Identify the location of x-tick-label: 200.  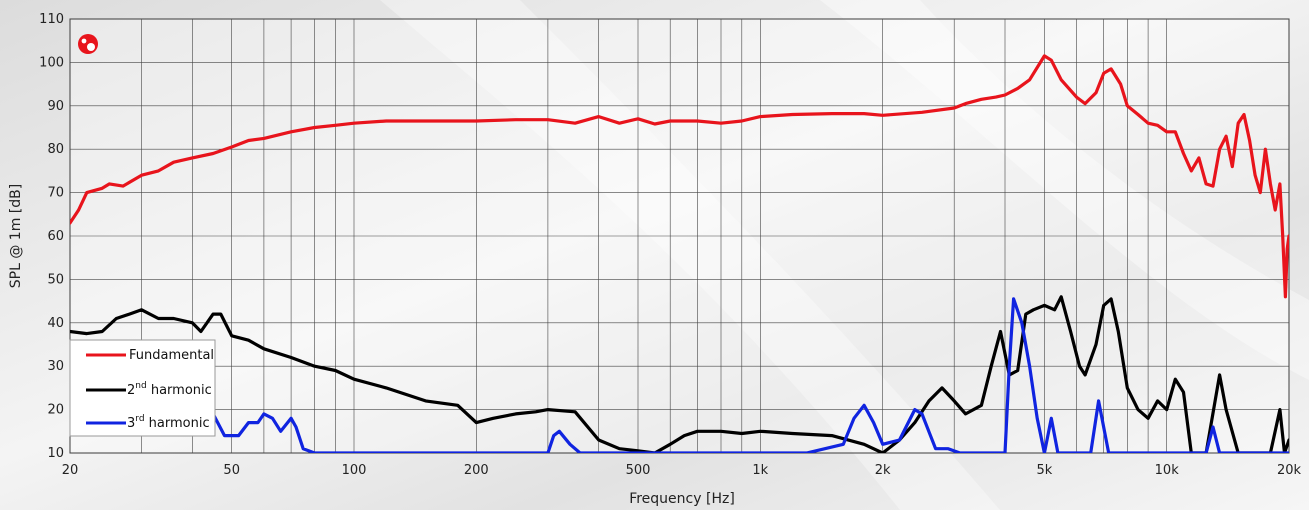
(476, 470).